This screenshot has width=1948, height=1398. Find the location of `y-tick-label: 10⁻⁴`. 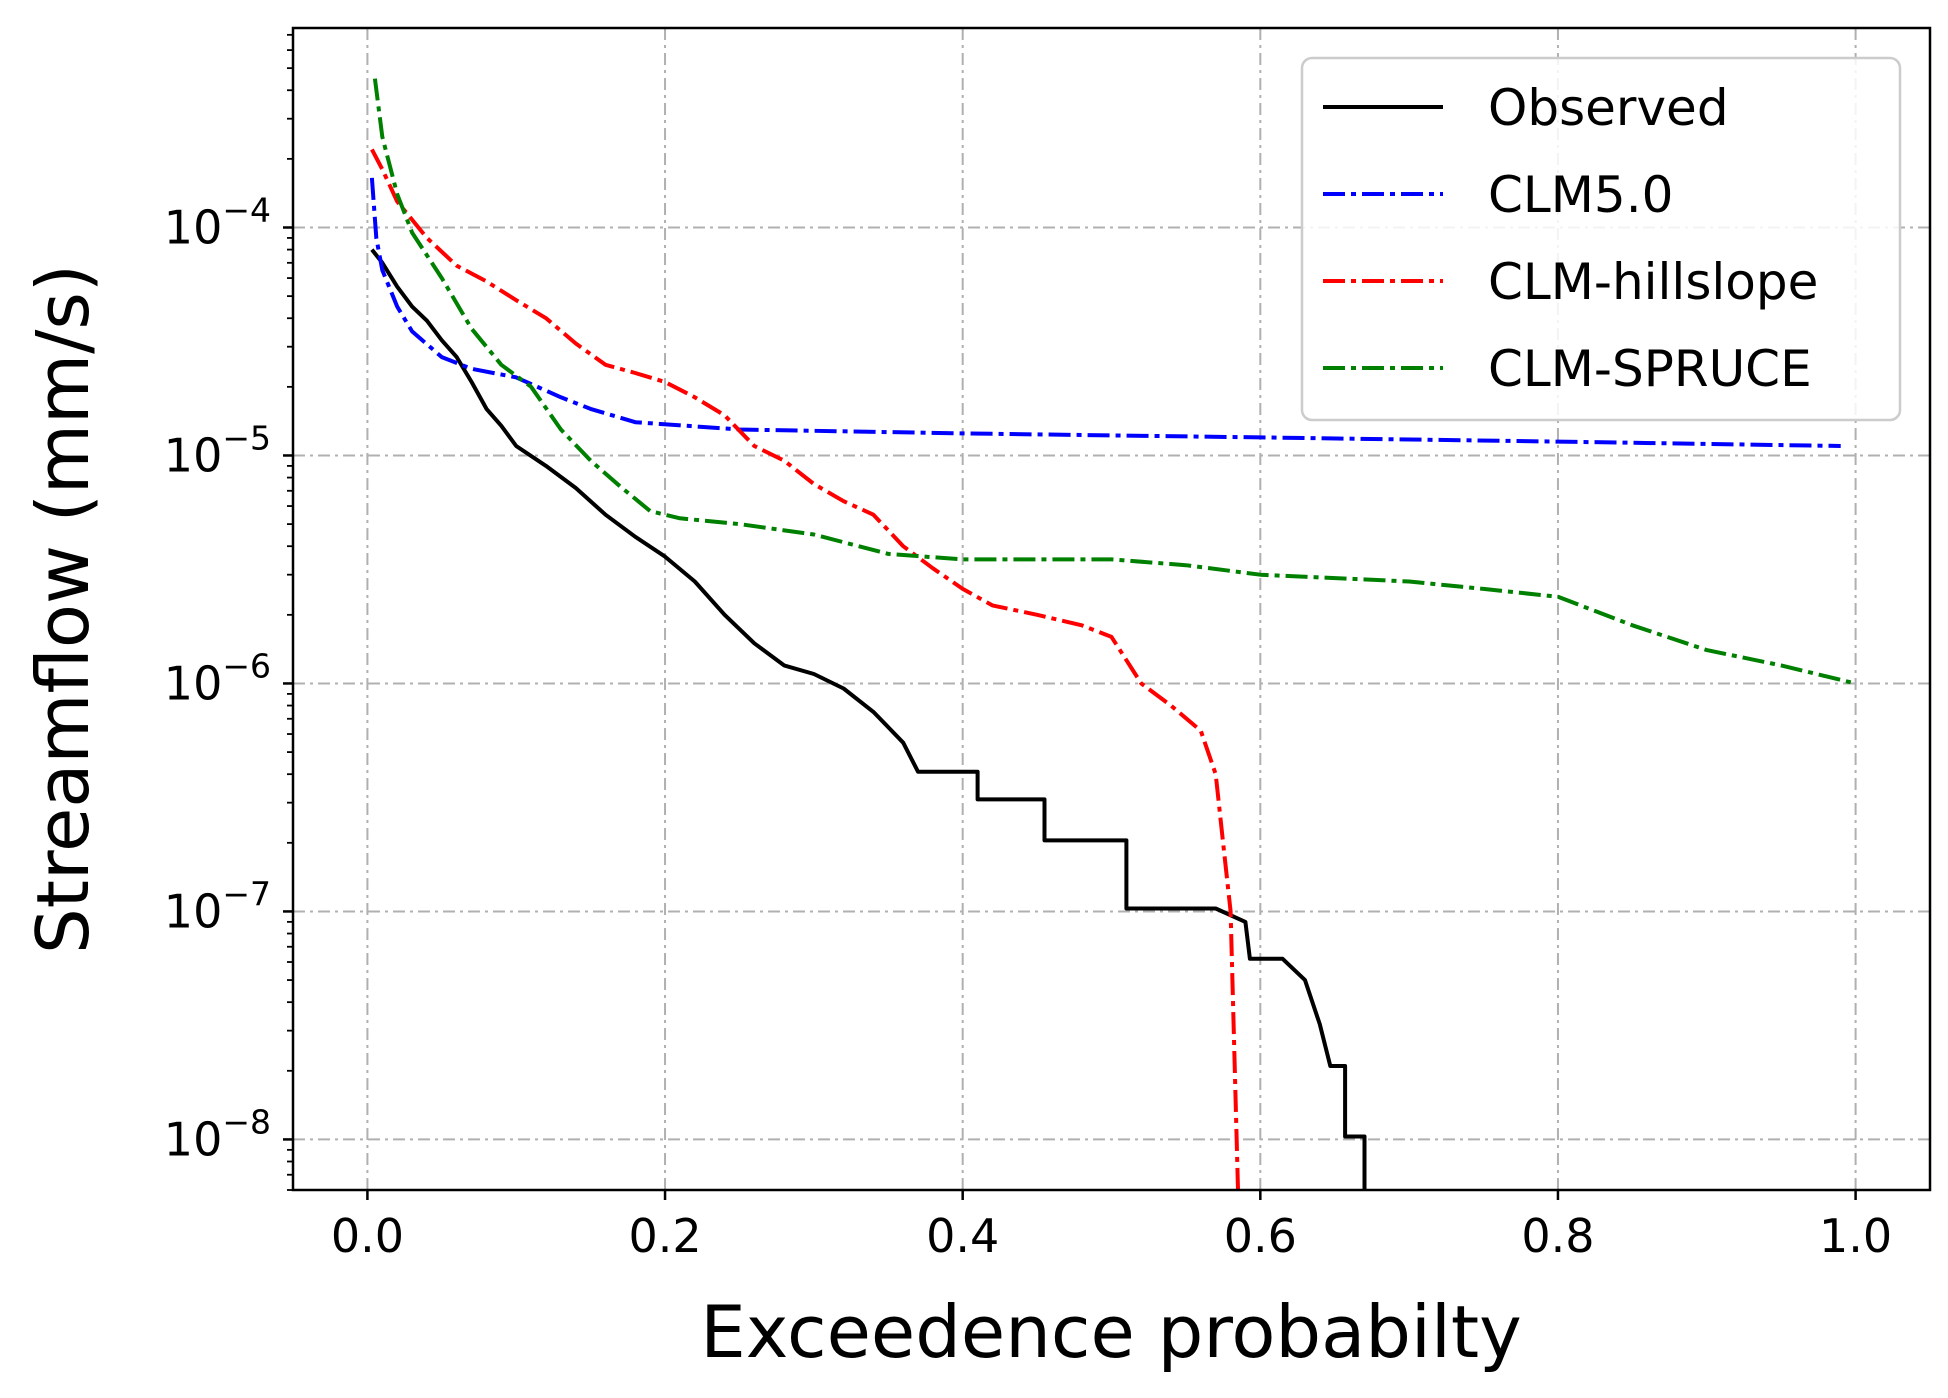

y-tick-label: 10⁻⁴ is located at coordinates (217, 222).